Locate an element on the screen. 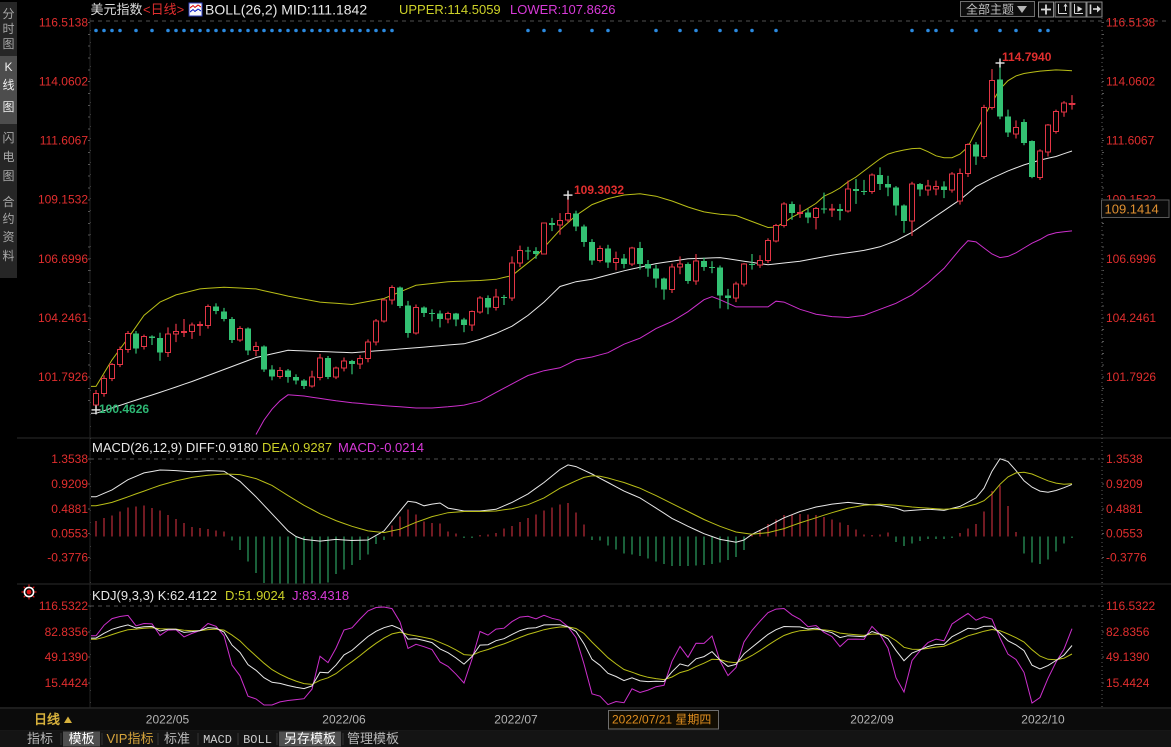 This screenshot has height=747, width=1171. svg-text: MACD is located at coordinates (217, 740).